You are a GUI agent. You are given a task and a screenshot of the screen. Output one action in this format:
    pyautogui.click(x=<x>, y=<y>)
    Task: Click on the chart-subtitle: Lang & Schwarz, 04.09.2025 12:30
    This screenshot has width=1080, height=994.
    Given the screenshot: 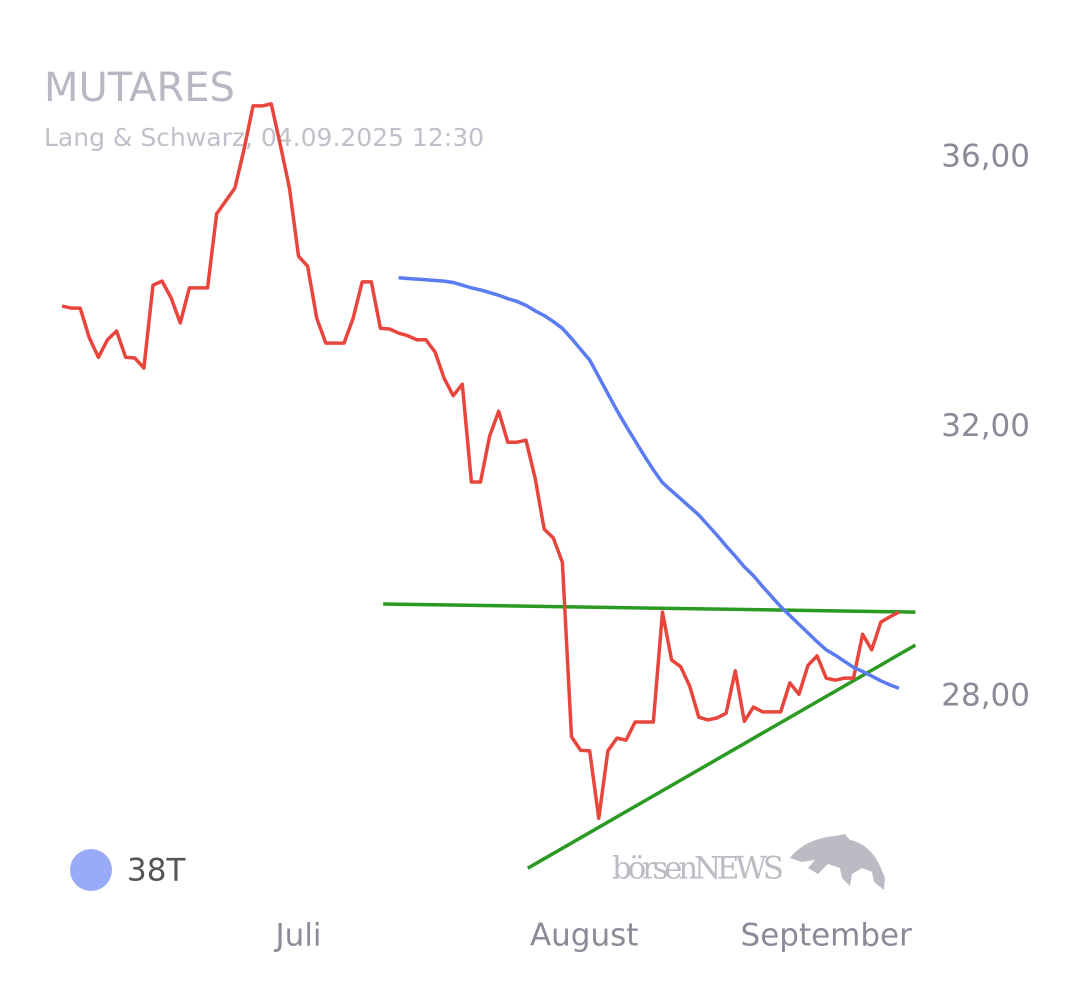 What is the action you would take?
    pyautogui.click(x=264, y=137)
    